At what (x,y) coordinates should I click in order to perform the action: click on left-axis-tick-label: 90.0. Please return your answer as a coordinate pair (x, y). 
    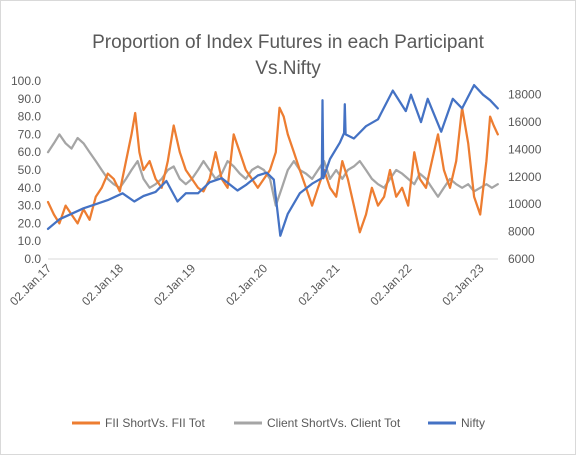
    Looking at the image, I should click on (30, 99).